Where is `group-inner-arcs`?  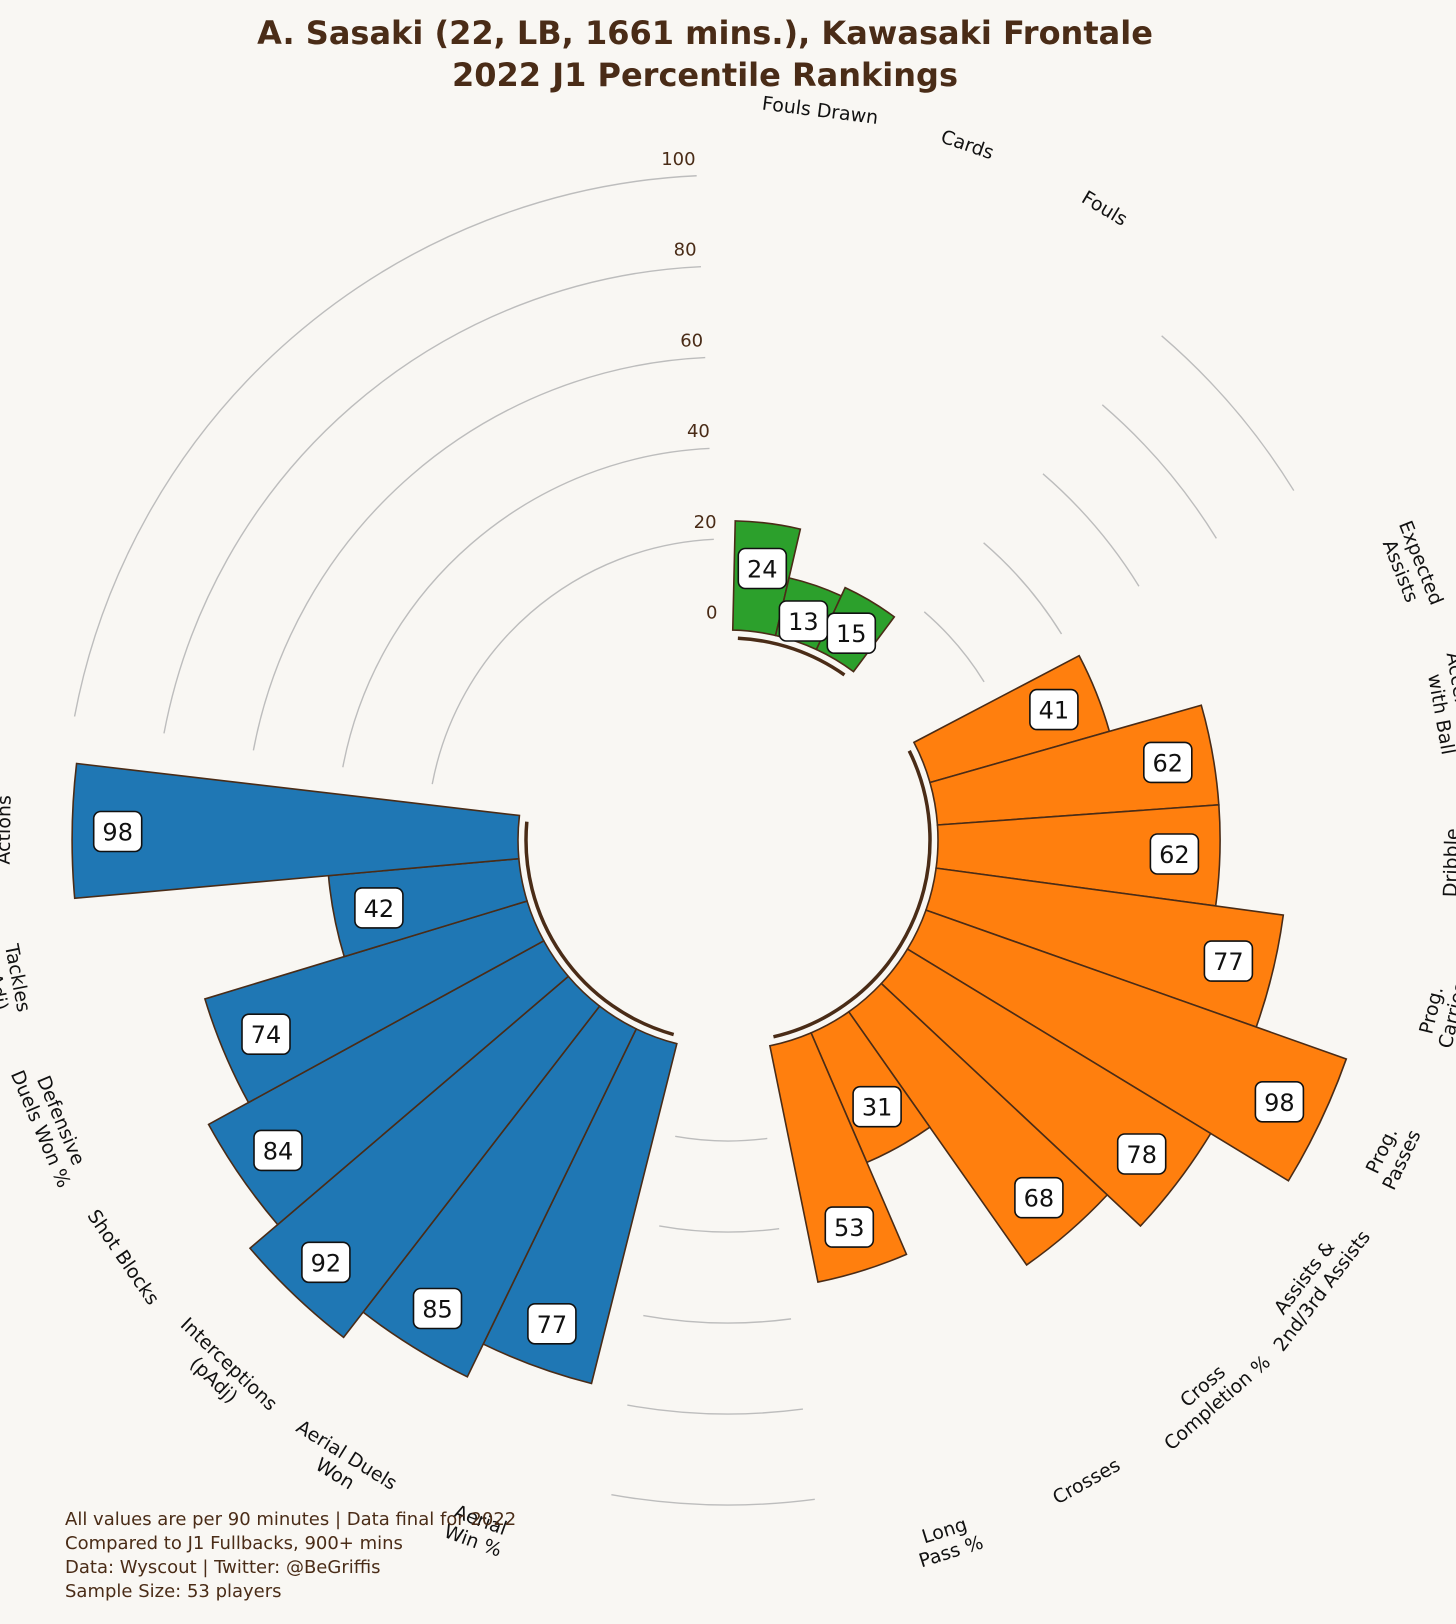 group-inner-arcs is located at coordinates (728, 837).